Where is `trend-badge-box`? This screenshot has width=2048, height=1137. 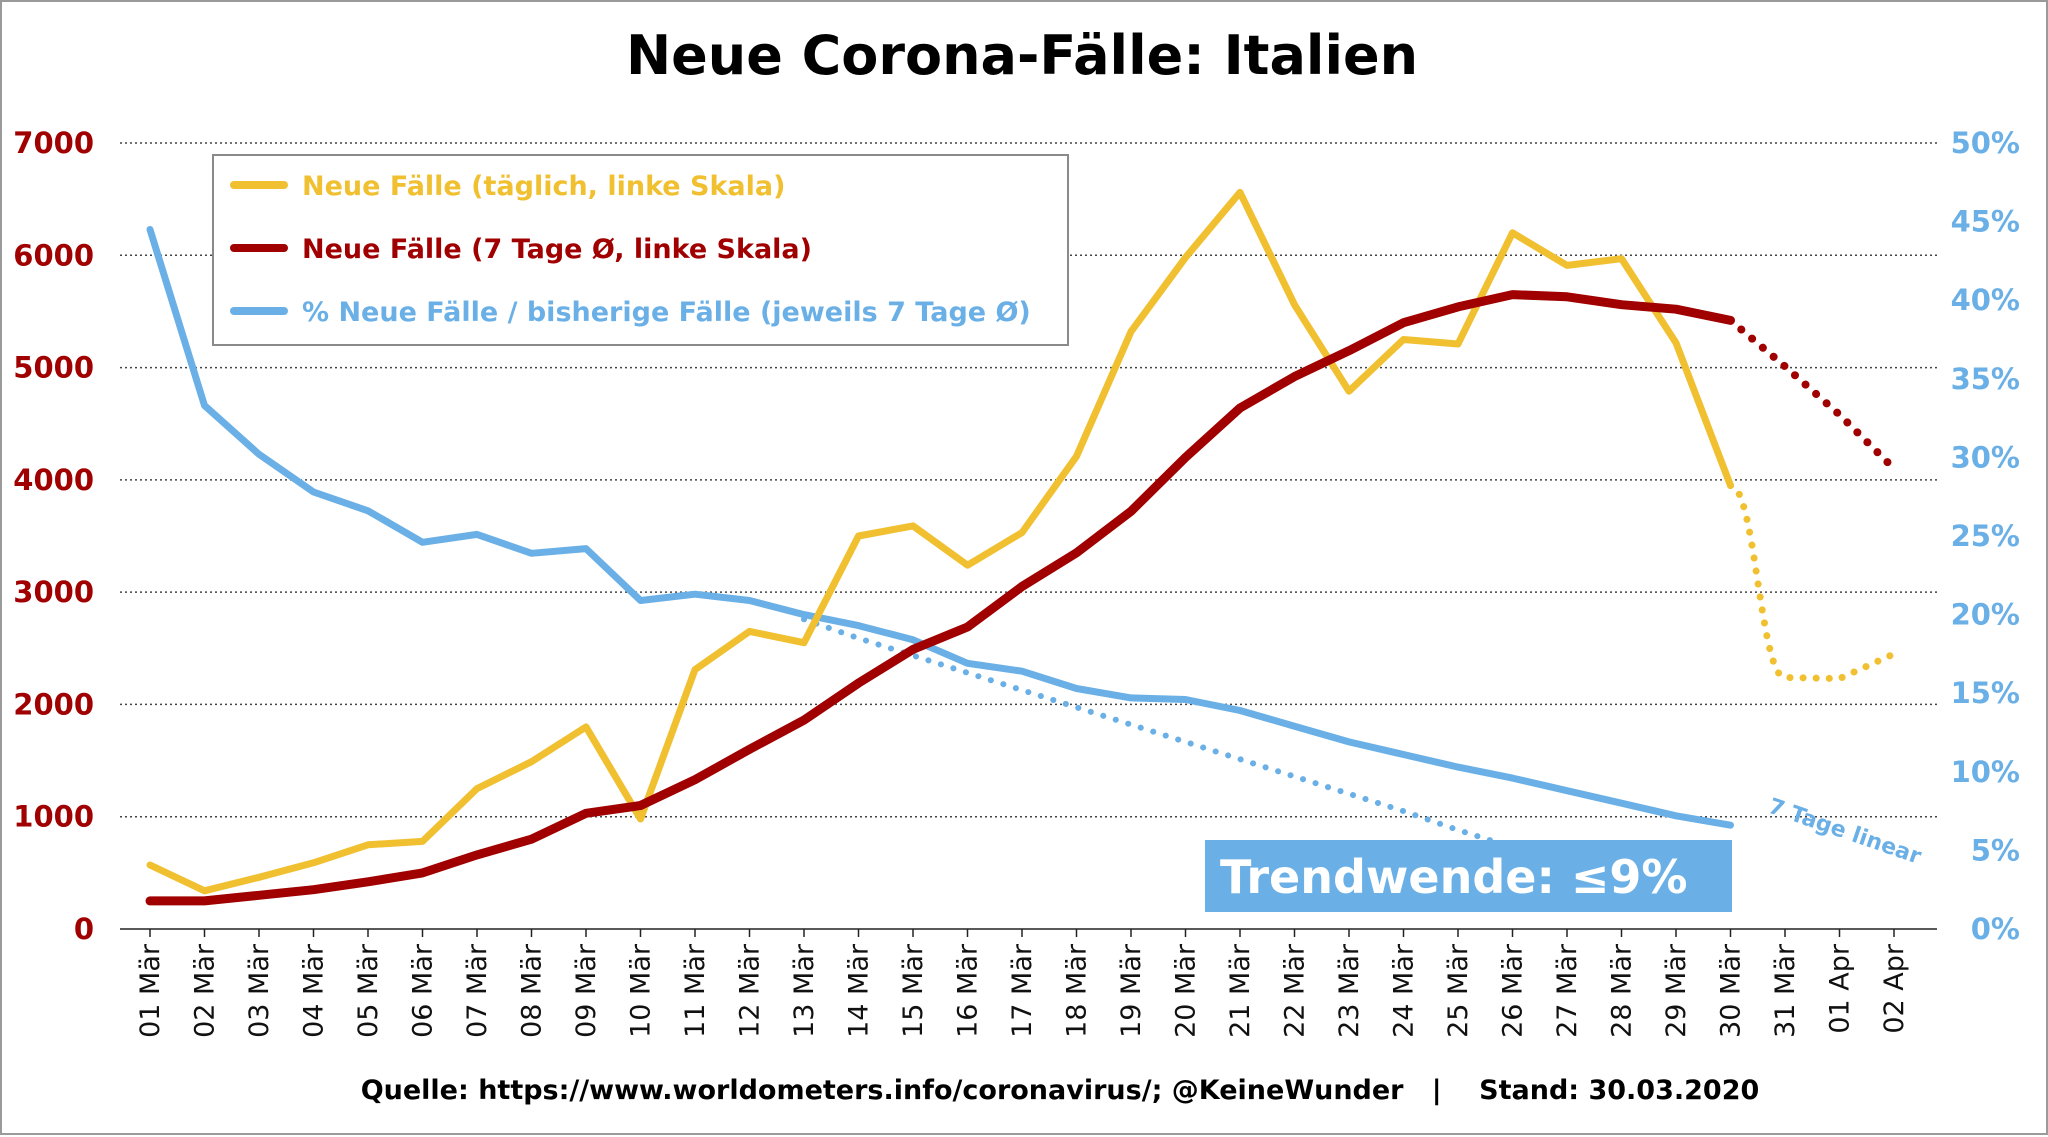
trend-badge-box is located at coordinates (1468, 876).